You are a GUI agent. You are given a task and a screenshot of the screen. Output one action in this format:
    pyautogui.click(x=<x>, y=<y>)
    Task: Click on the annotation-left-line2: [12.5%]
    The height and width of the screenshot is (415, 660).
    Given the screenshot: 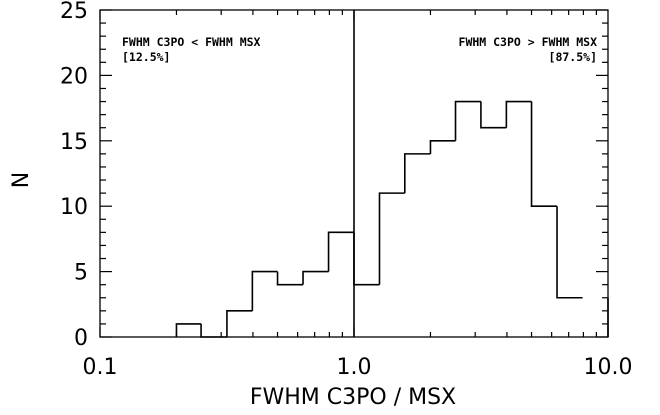 What is the action you would take?
    pyautogui.click(x=146, y=57)
    